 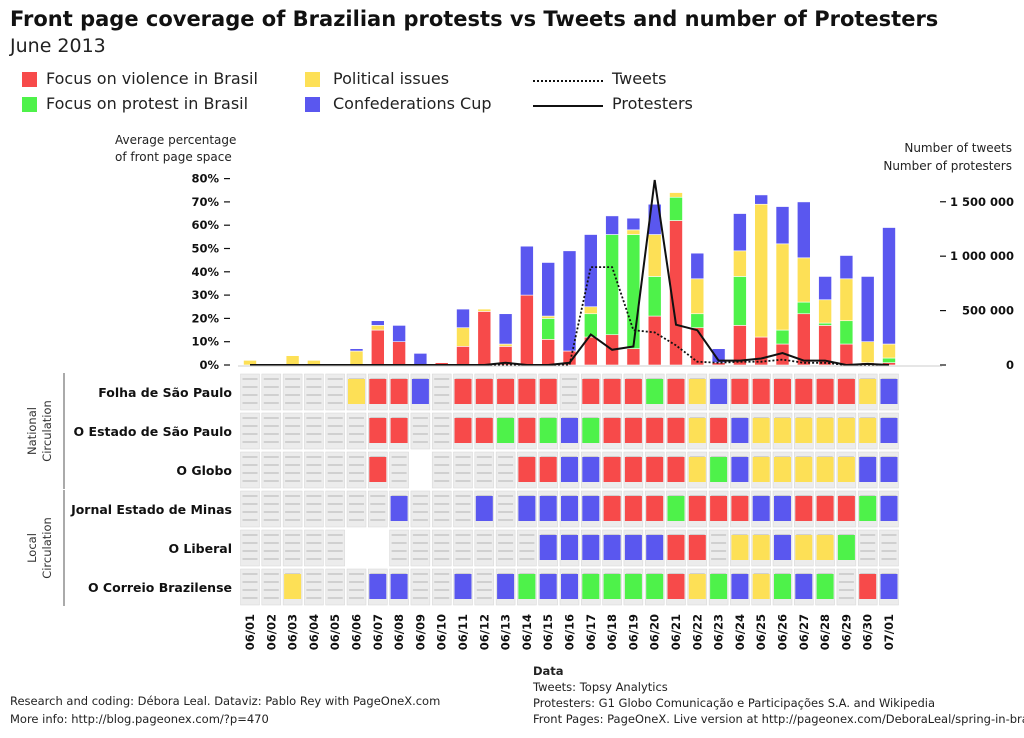 What do you see at coordinates (29, 79) in the screenshot?
I see `legend-swatch-violence` at bounding box center [29, 79].